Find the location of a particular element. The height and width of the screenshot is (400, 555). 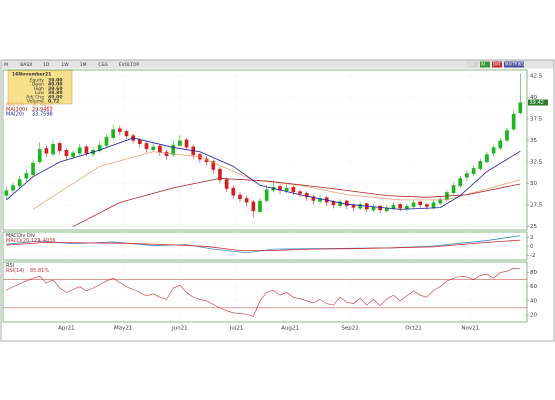

y-tick-label: 0 is located at coordinates (532, 247).